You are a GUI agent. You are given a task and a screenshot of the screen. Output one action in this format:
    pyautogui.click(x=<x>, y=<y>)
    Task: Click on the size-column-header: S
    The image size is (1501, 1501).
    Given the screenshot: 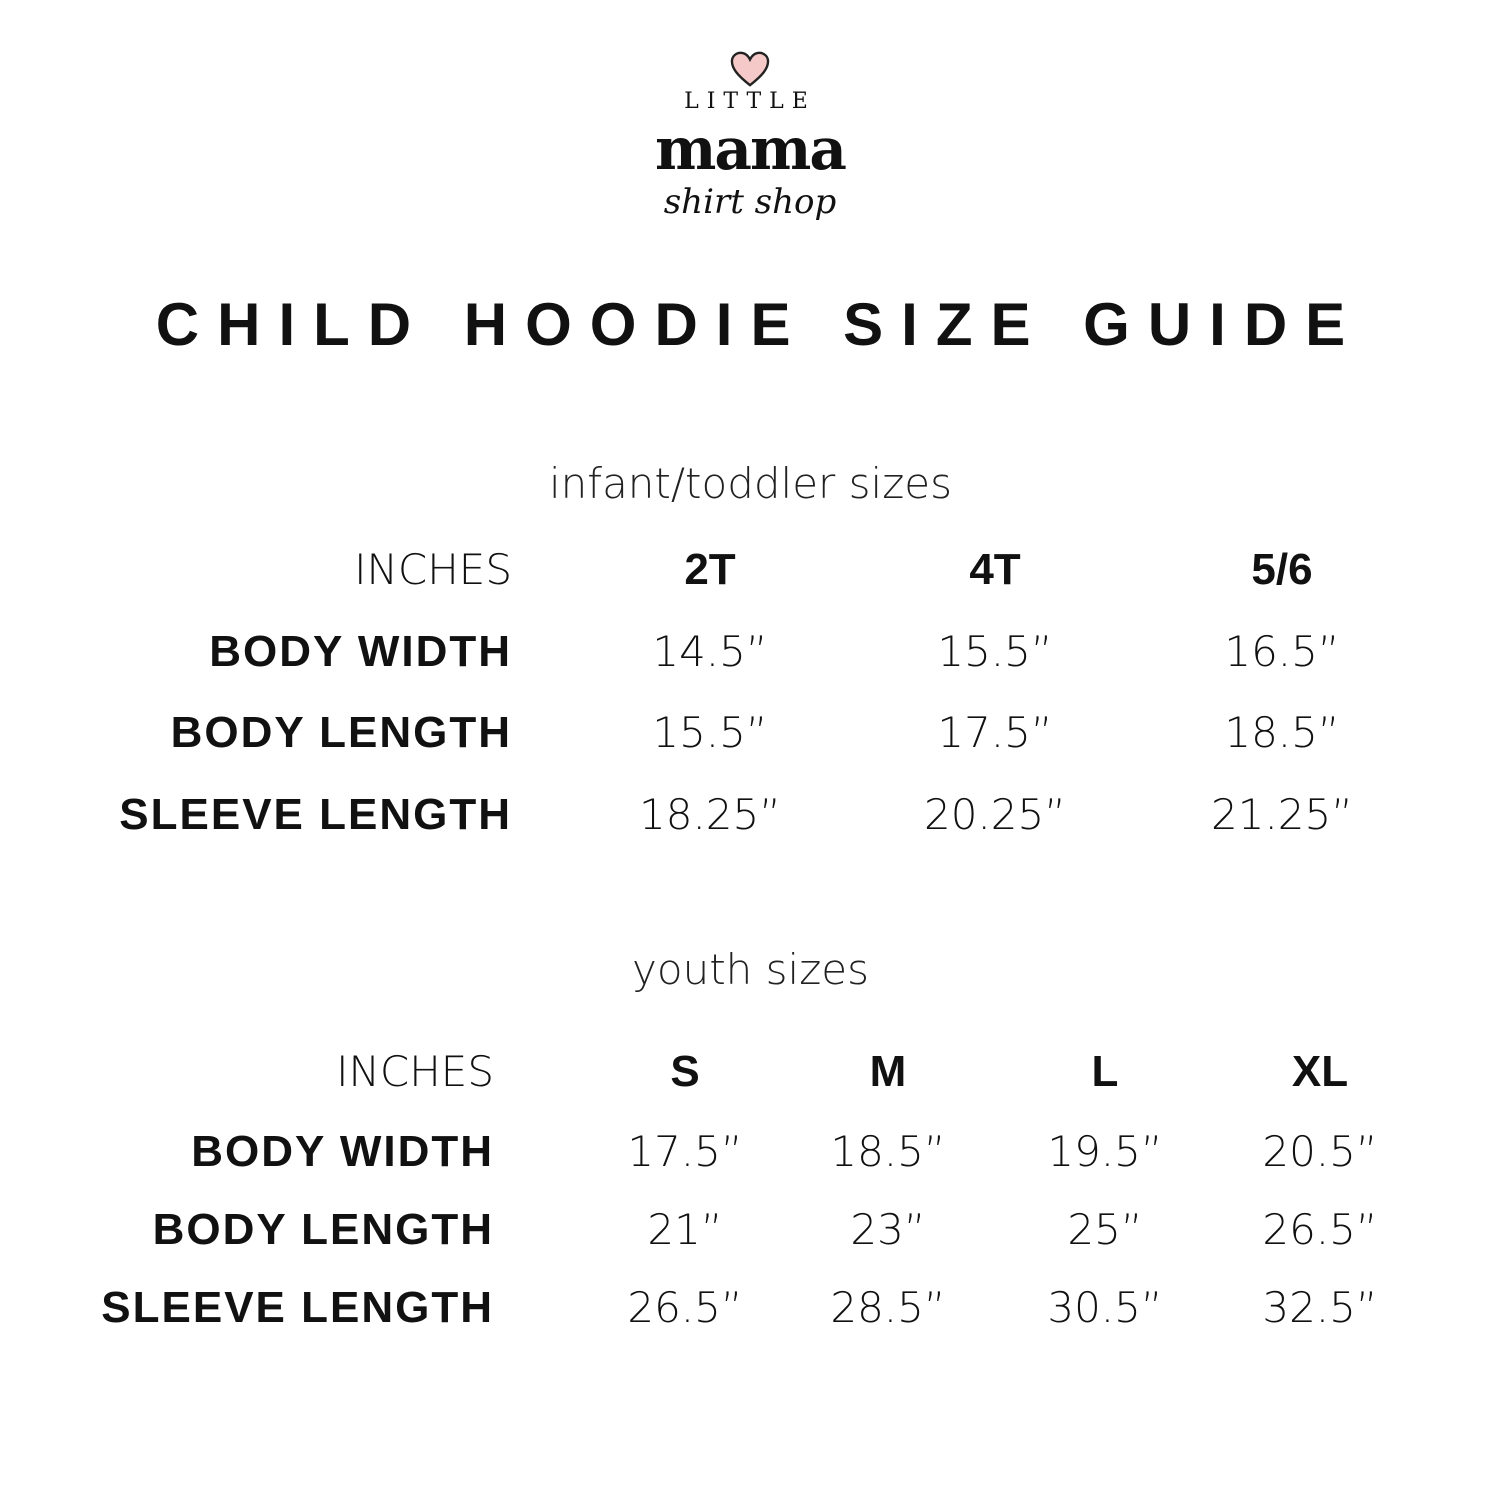 What is the action you would take?
    pyautogui.click(x=685, y=1071)
    